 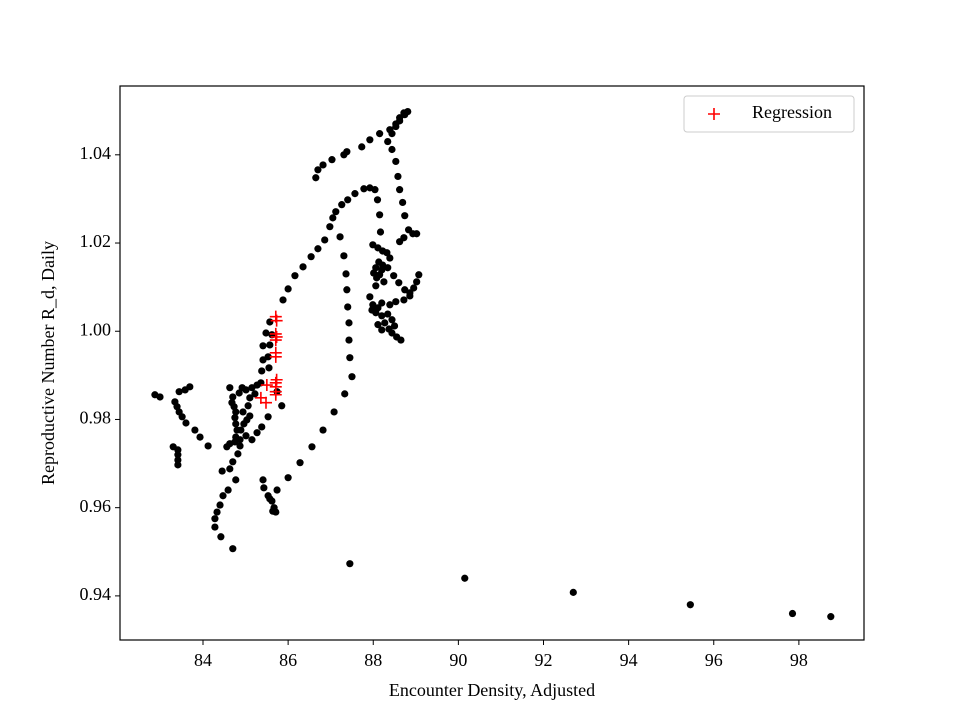 I want to click on legend-label: Regression, so click(x=792, y=112).